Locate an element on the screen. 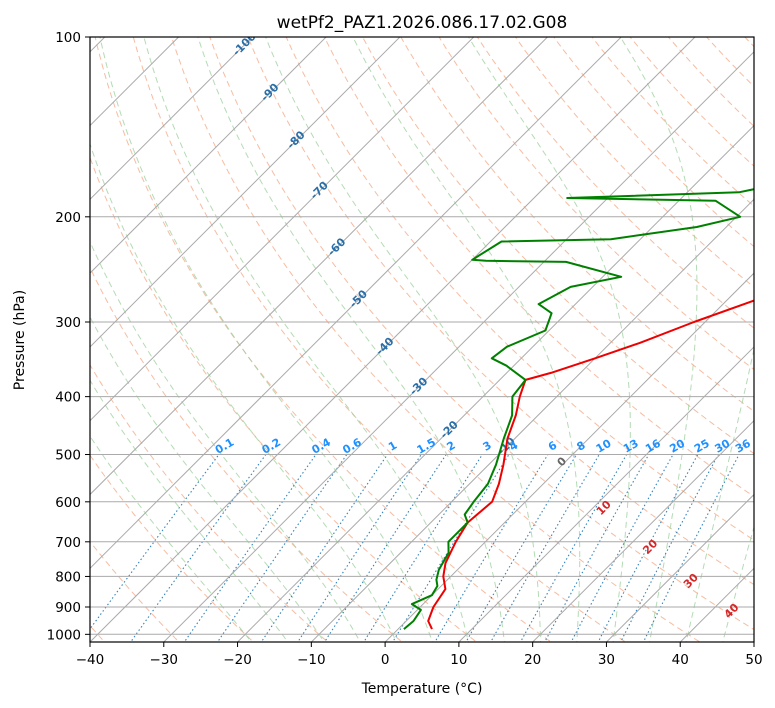  x-tick-label: −20 is located at coordinates (237, 660).